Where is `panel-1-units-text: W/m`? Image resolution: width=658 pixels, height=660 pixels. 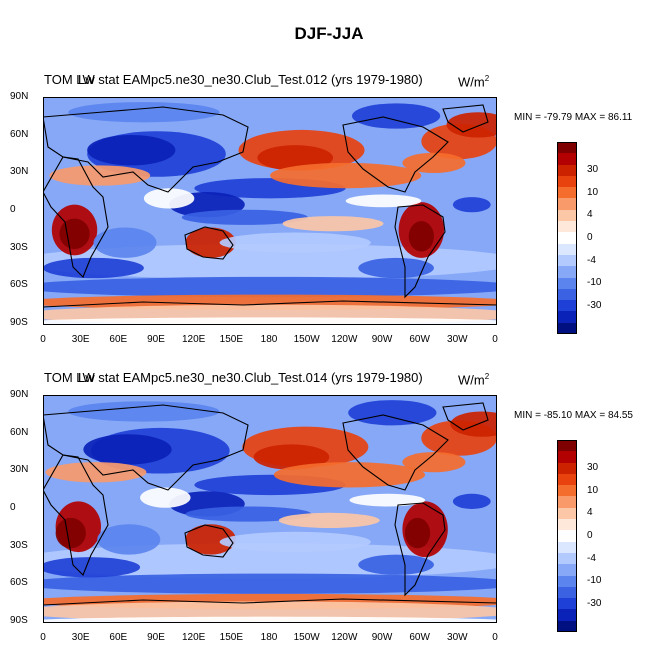
panel-1-units-text: W/m is located at coordinates (471, 82).